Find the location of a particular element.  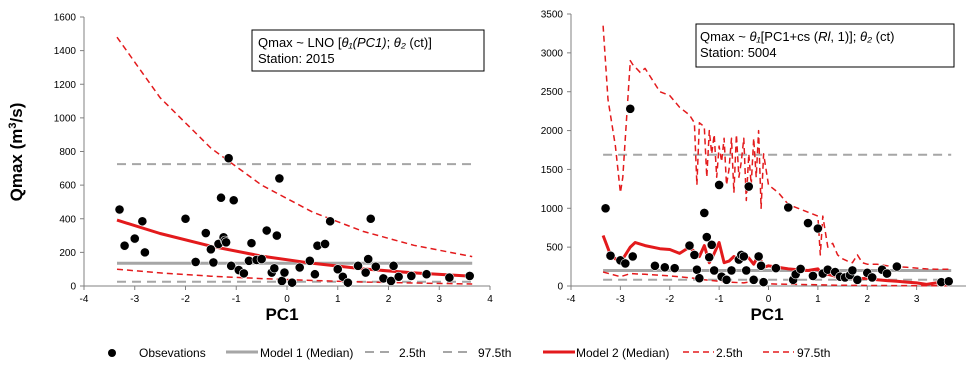

left-x-tick-label: 1 is located at coordinates (338, 299).